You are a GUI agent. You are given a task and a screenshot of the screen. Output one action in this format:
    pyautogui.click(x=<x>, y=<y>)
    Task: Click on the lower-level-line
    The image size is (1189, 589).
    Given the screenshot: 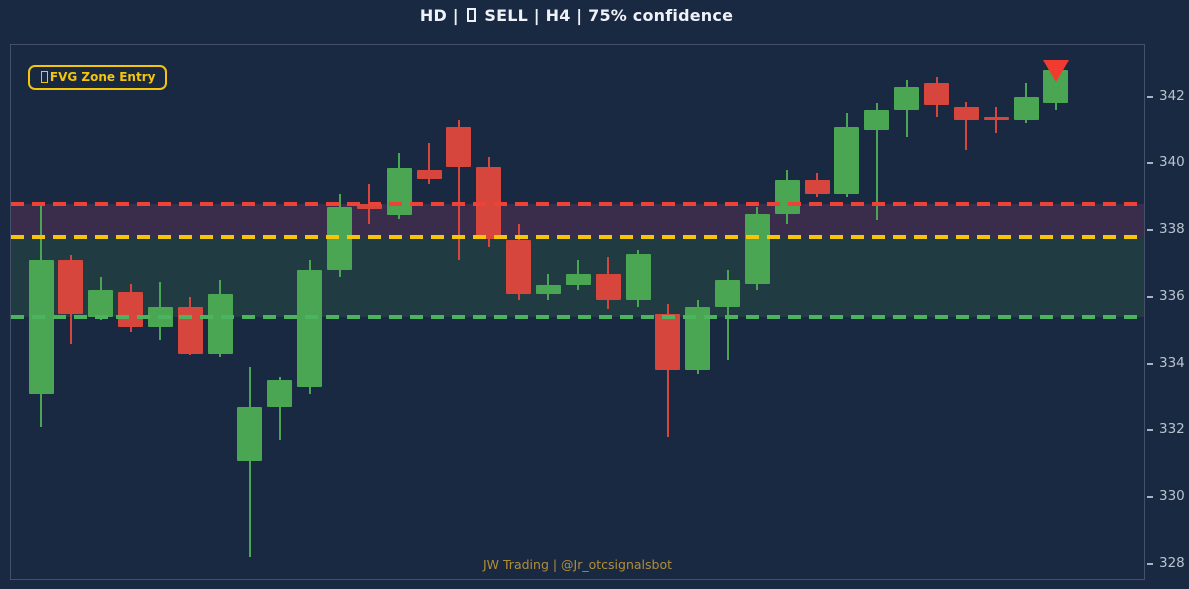 What is the action you would take?
    pyautogui.click(x=577, y=317)
    